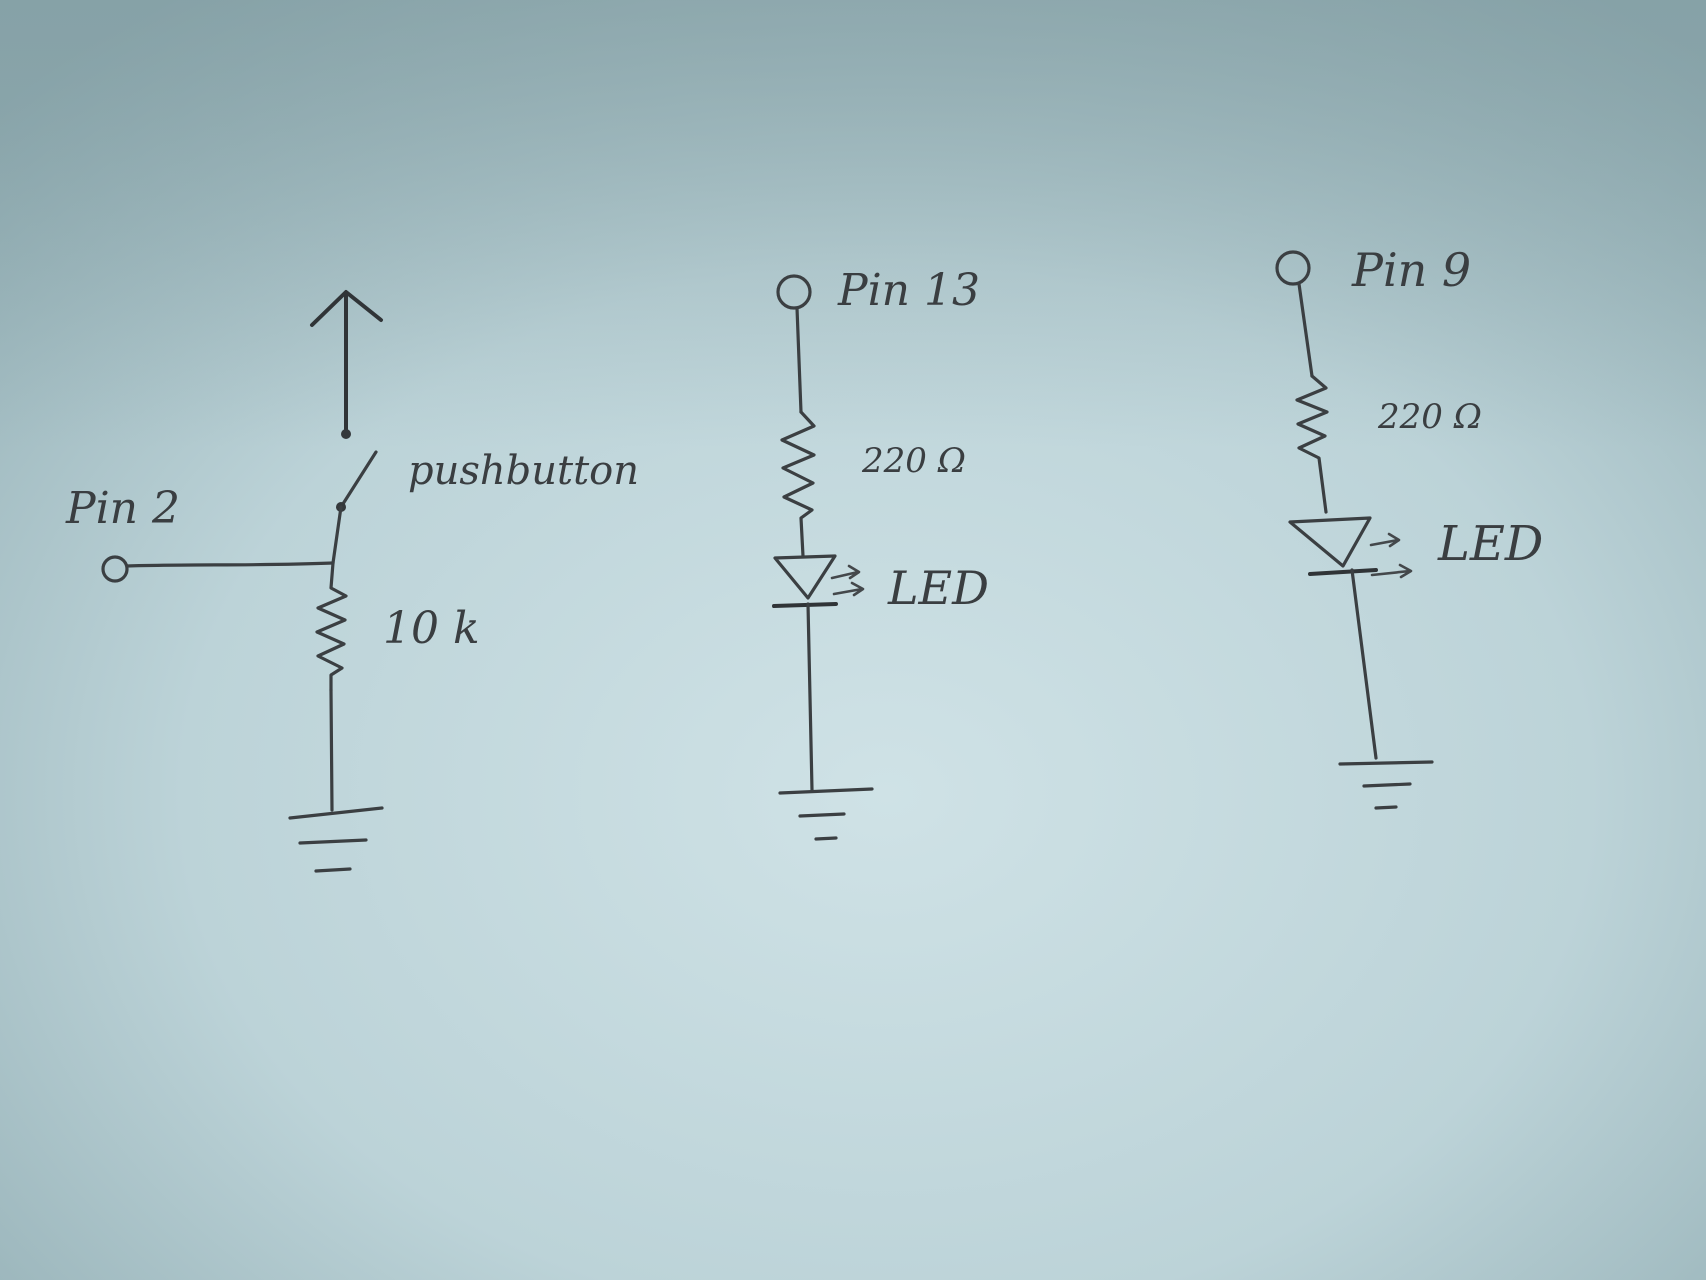 This screenshot has height=1280, width=1706. What do you see at coordinates (115, 569) in the screenshot?
I see `pin-2-terminal-icon` at bounding box center [115, 569].